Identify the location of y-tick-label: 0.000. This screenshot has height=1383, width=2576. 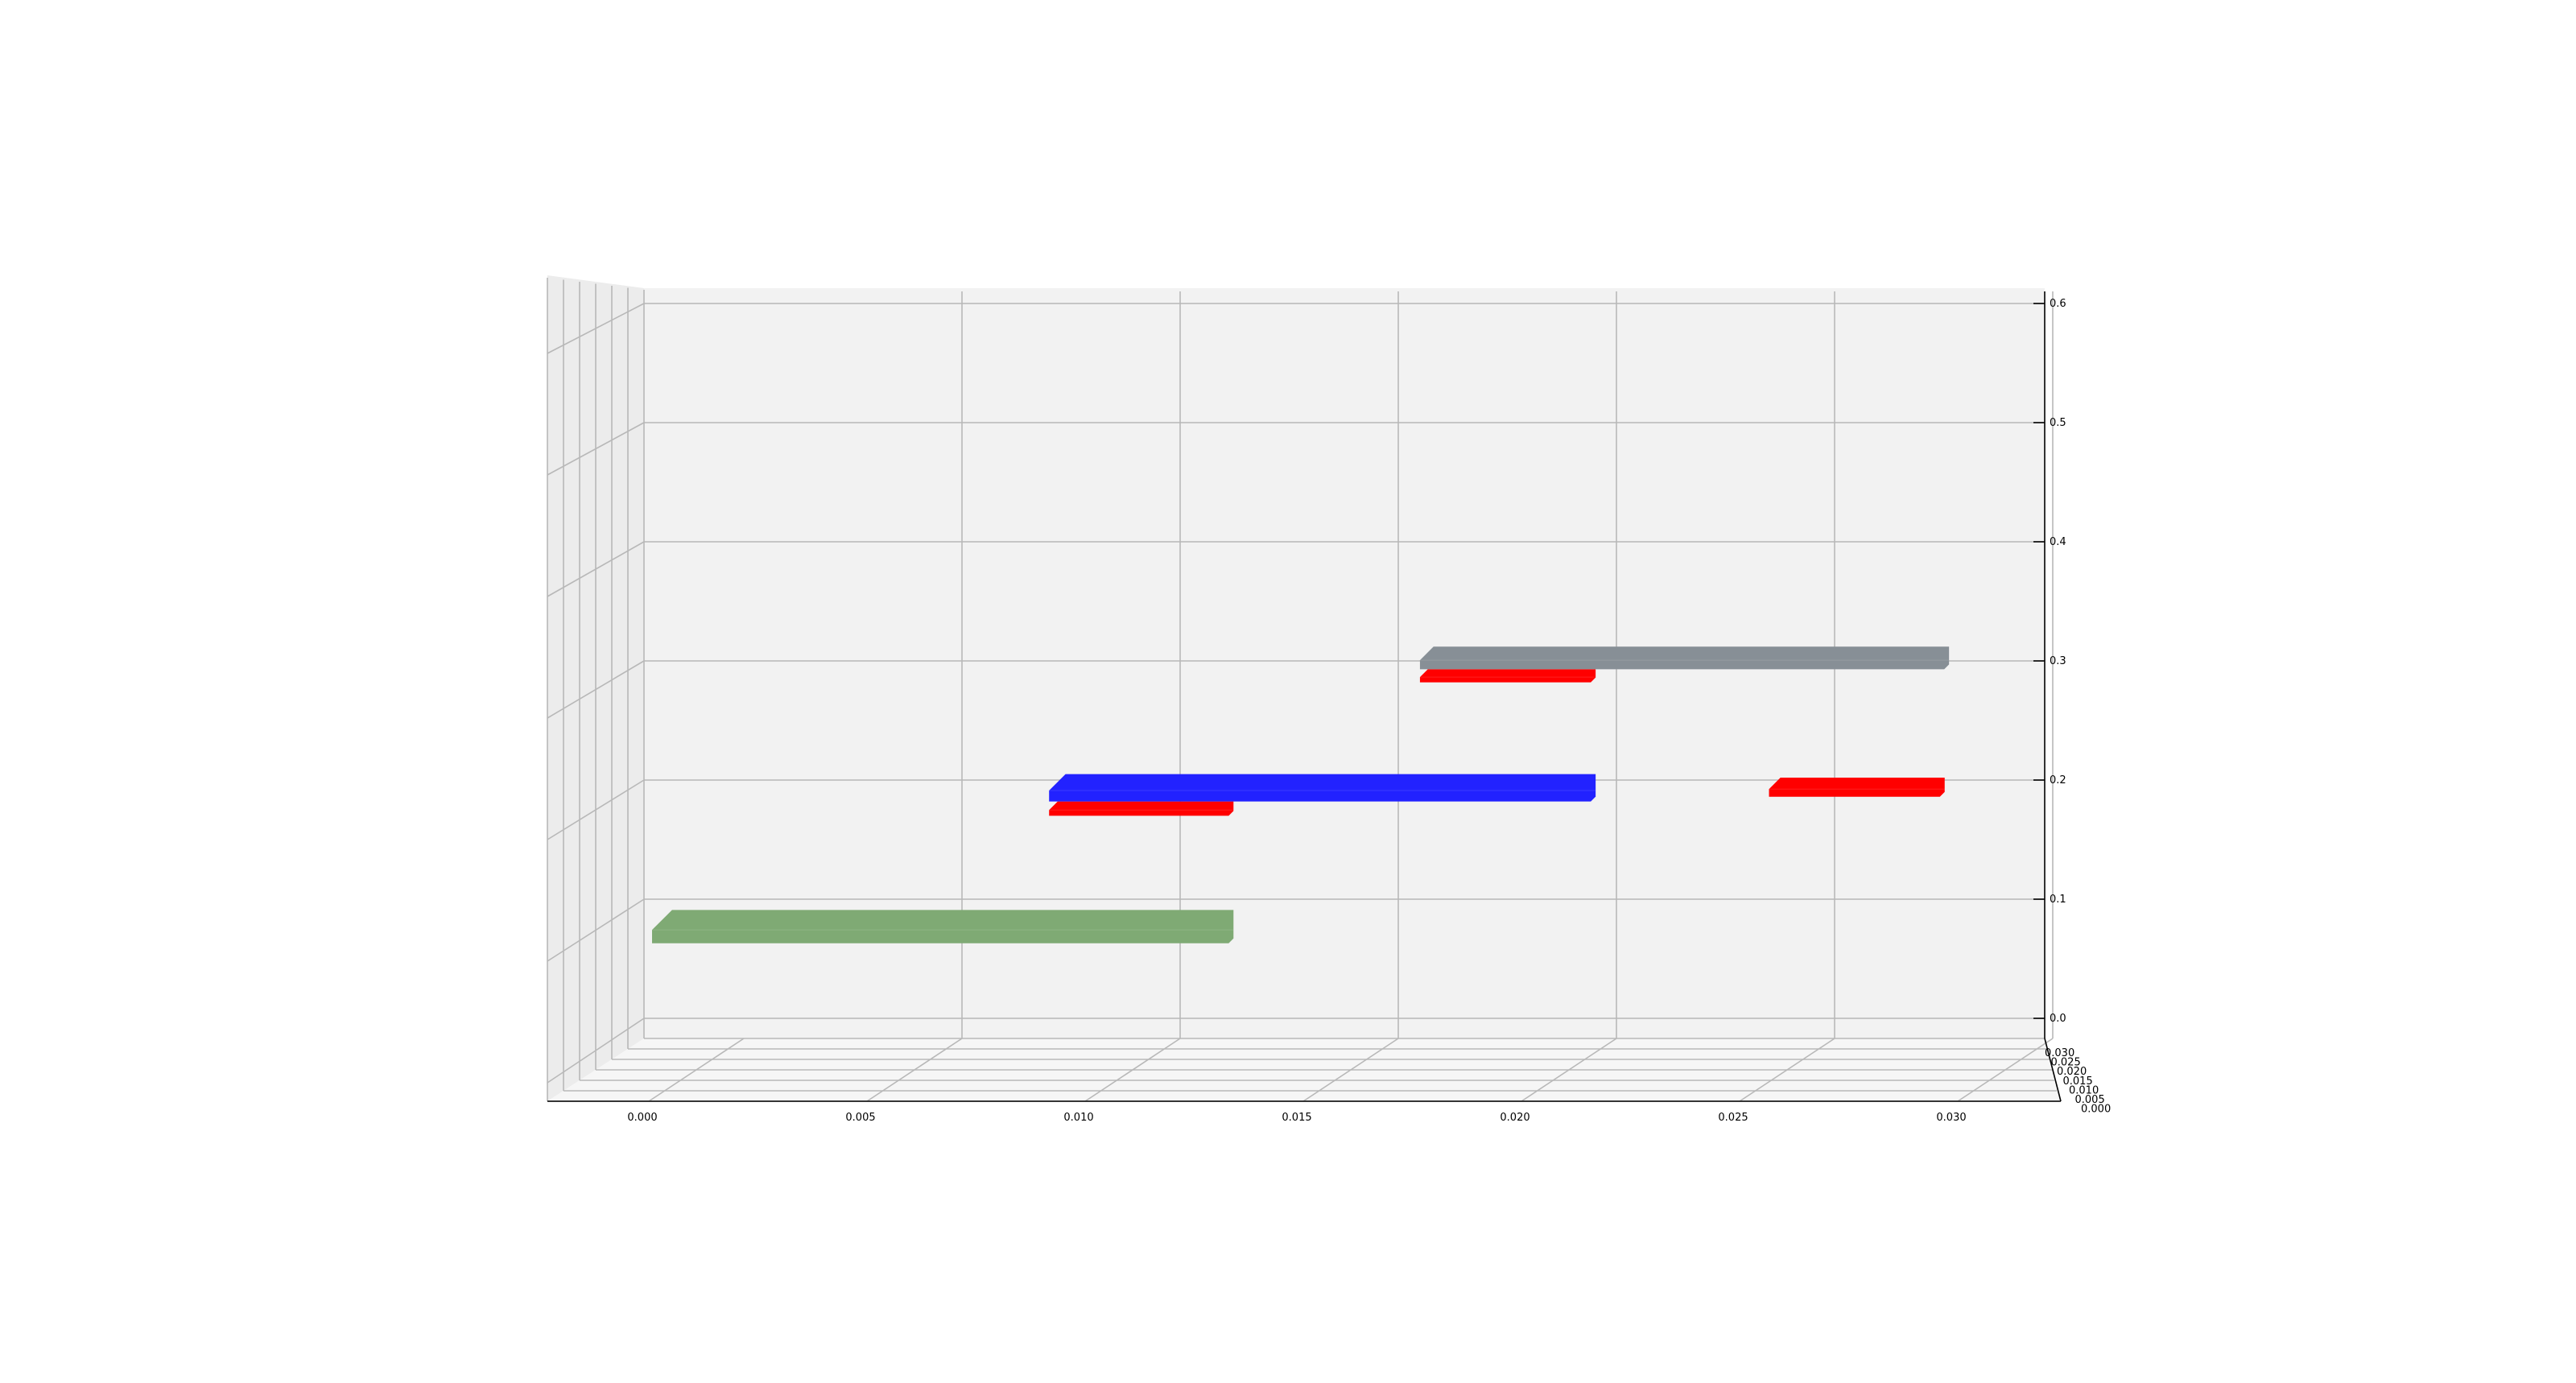
(2096, 1110).